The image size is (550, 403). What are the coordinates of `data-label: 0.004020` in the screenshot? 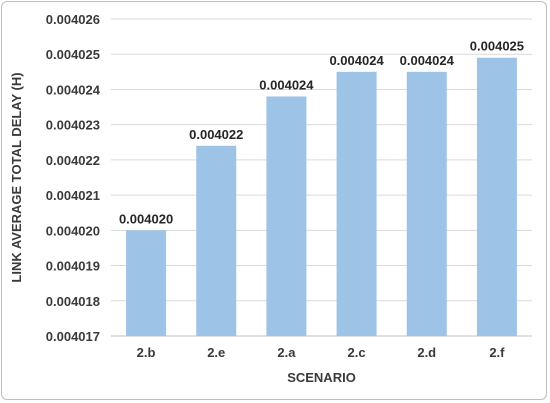 It's located at (146, 218).